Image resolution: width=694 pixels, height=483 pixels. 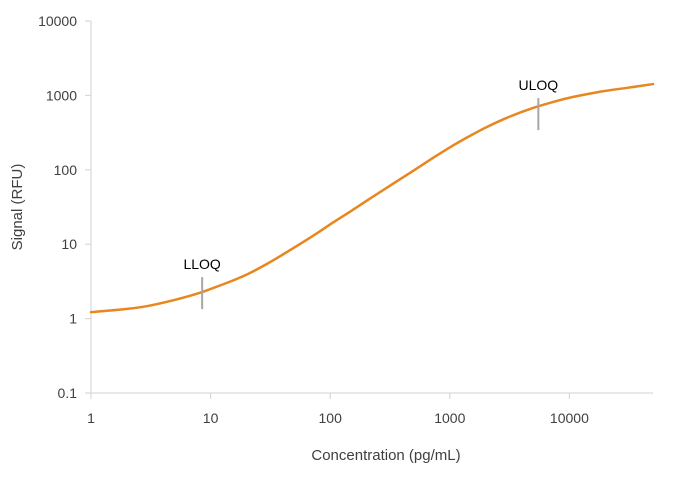 What do you see at coordinates (73, 319) in the screenshot?
I see `y-tick-label: 1` at bounding box center [73, 319].